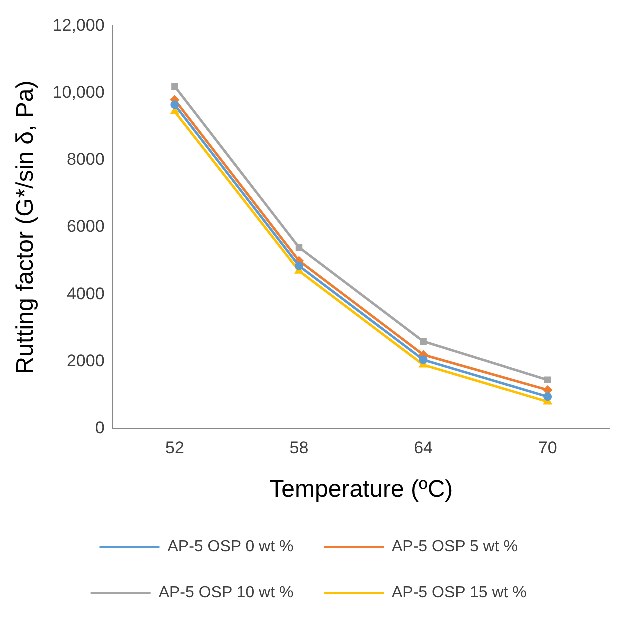  Describe the element at coordinates (231, 547) in the screenshot. I see `legend-label: AP-5 OSP 0 wt %` at that location.